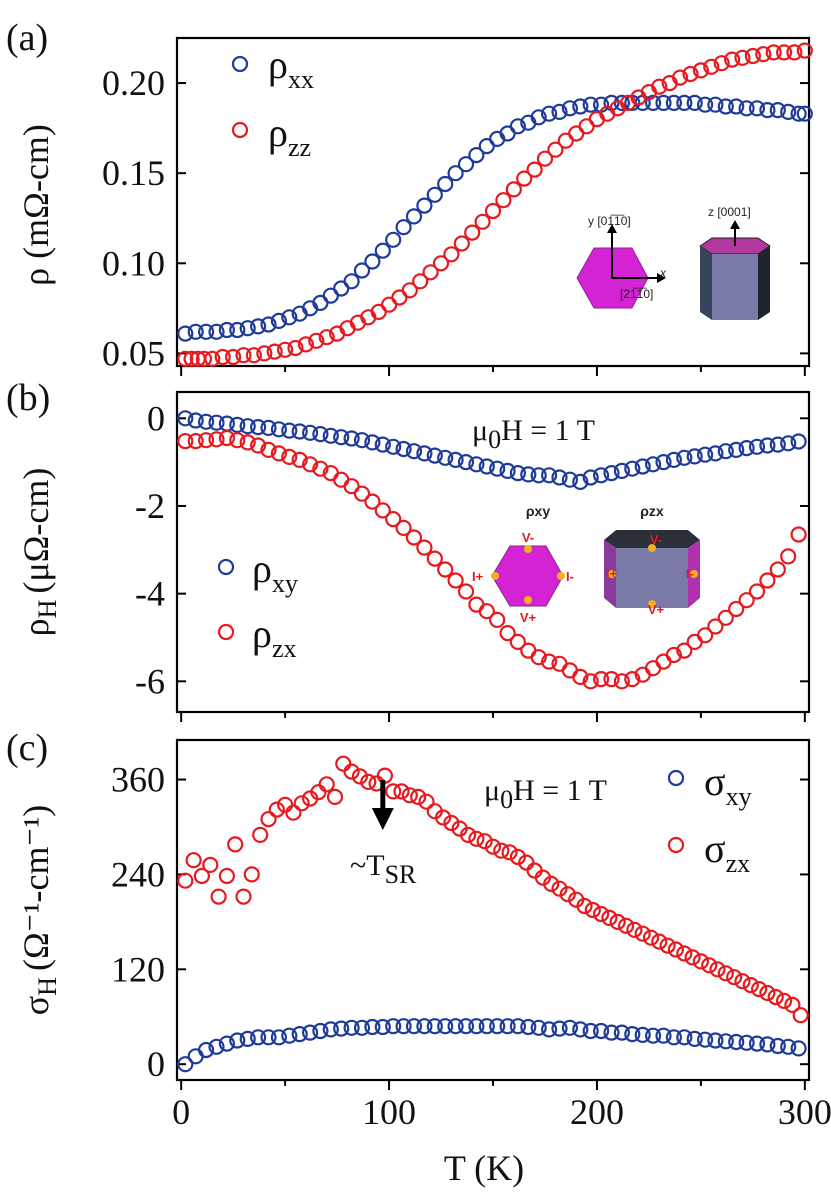 The width and height of the screenshot is (831, 1197). Describe the element at coordinates (612, 573) in the screenshot. I see `contact-label-i-plus: I+` at that location.